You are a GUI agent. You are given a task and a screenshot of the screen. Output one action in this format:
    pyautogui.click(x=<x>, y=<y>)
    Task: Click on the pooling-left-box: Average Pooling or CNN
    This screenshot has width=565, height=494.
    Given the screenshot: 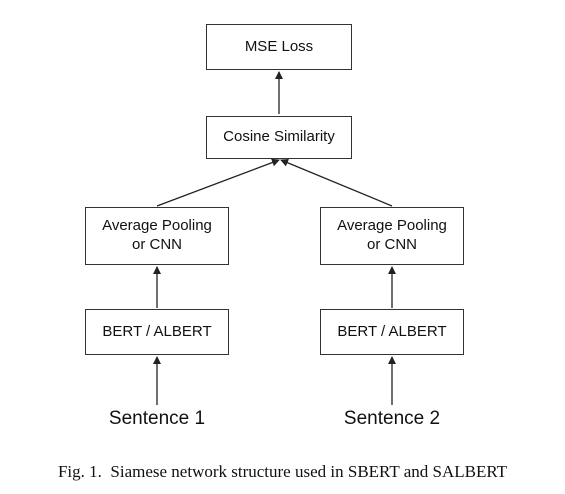 What is the action you would take?
    pyautogui.click(x=157, y=236)
    